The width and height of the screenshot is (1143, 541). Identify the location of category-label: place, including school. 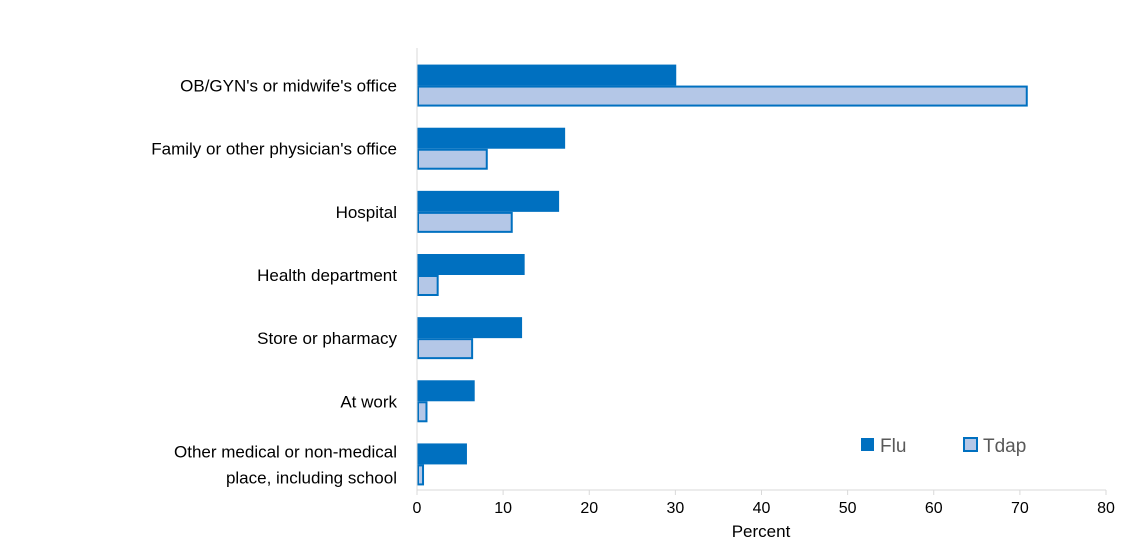
(311, 477).